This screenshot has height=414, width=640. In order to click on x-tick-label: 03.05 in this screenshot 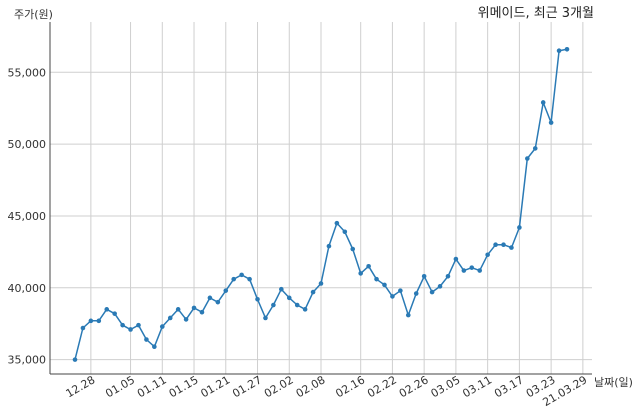, I will do `click(446, 386)`.